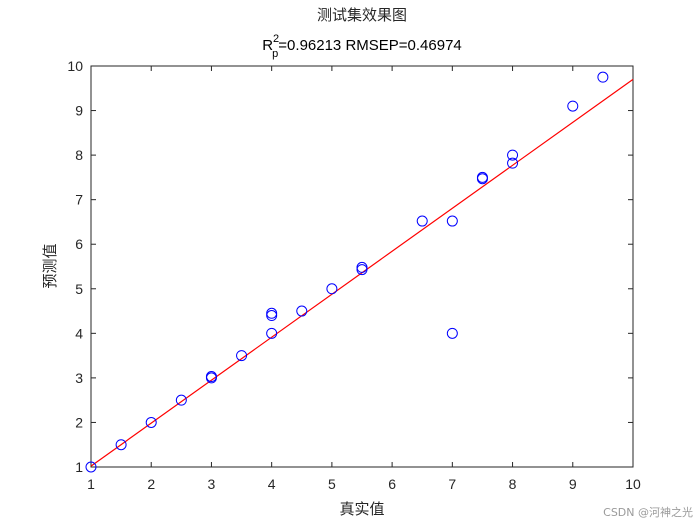  What do you see at coordinates (267, 45) in the screenshot?
I see `subtitle-prefix: R` at bounding box center [267, 45].